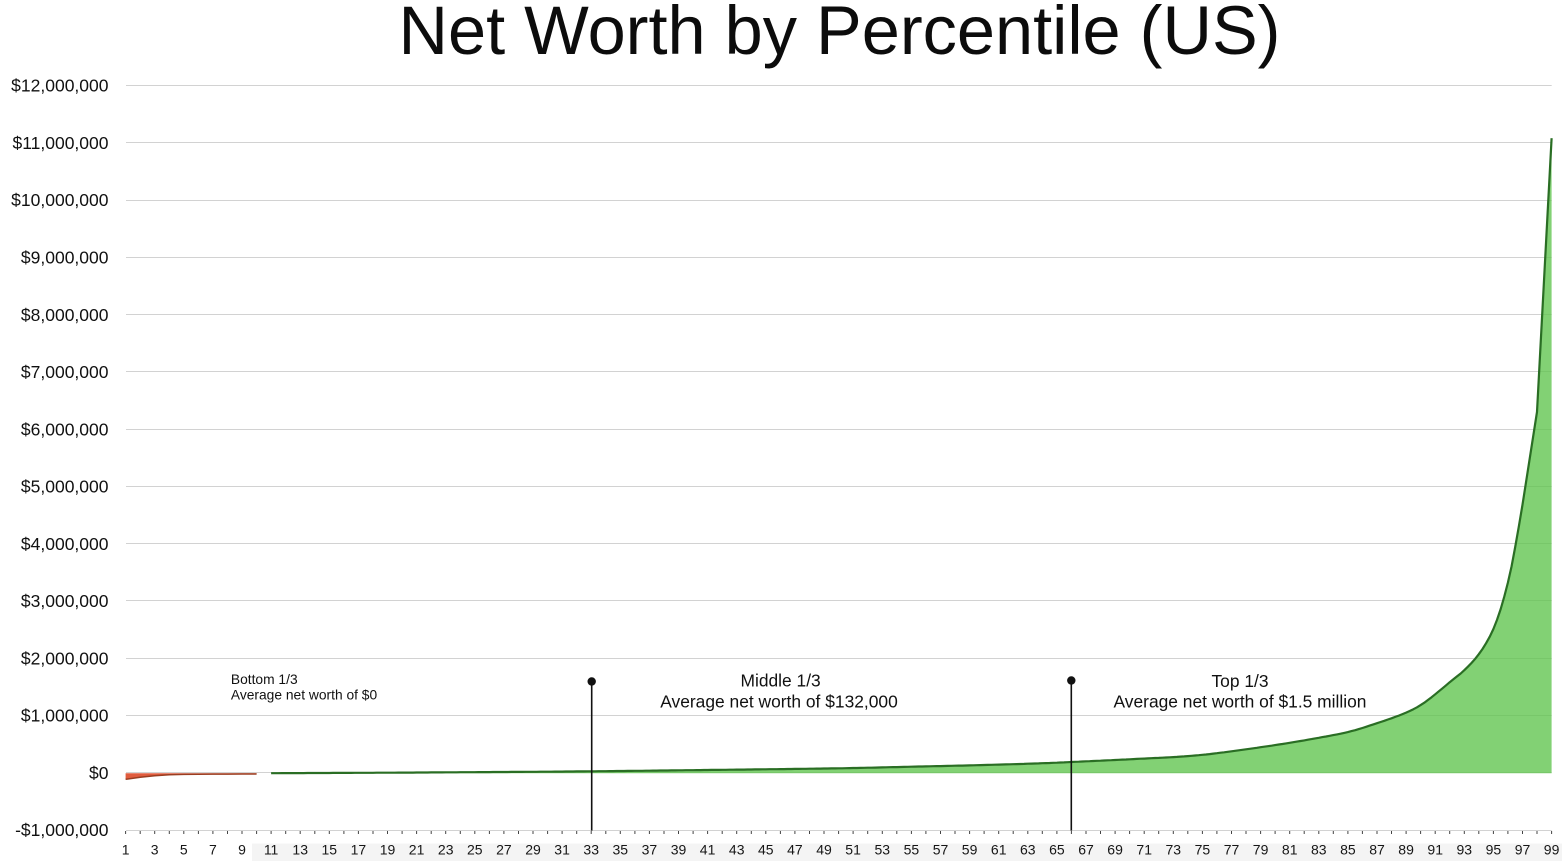  What do you see at coordinates (562, 850) in the screenshot?
I see `svg-text: 31` at bounding box center [562, 850].